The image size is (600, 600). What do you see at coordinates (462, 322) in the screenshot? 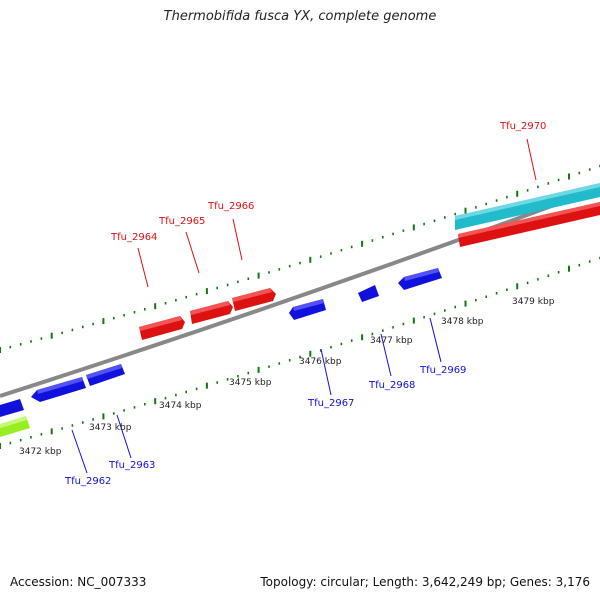
I see `scale-label: 3478 kbp` at bounding box center [462, 322].